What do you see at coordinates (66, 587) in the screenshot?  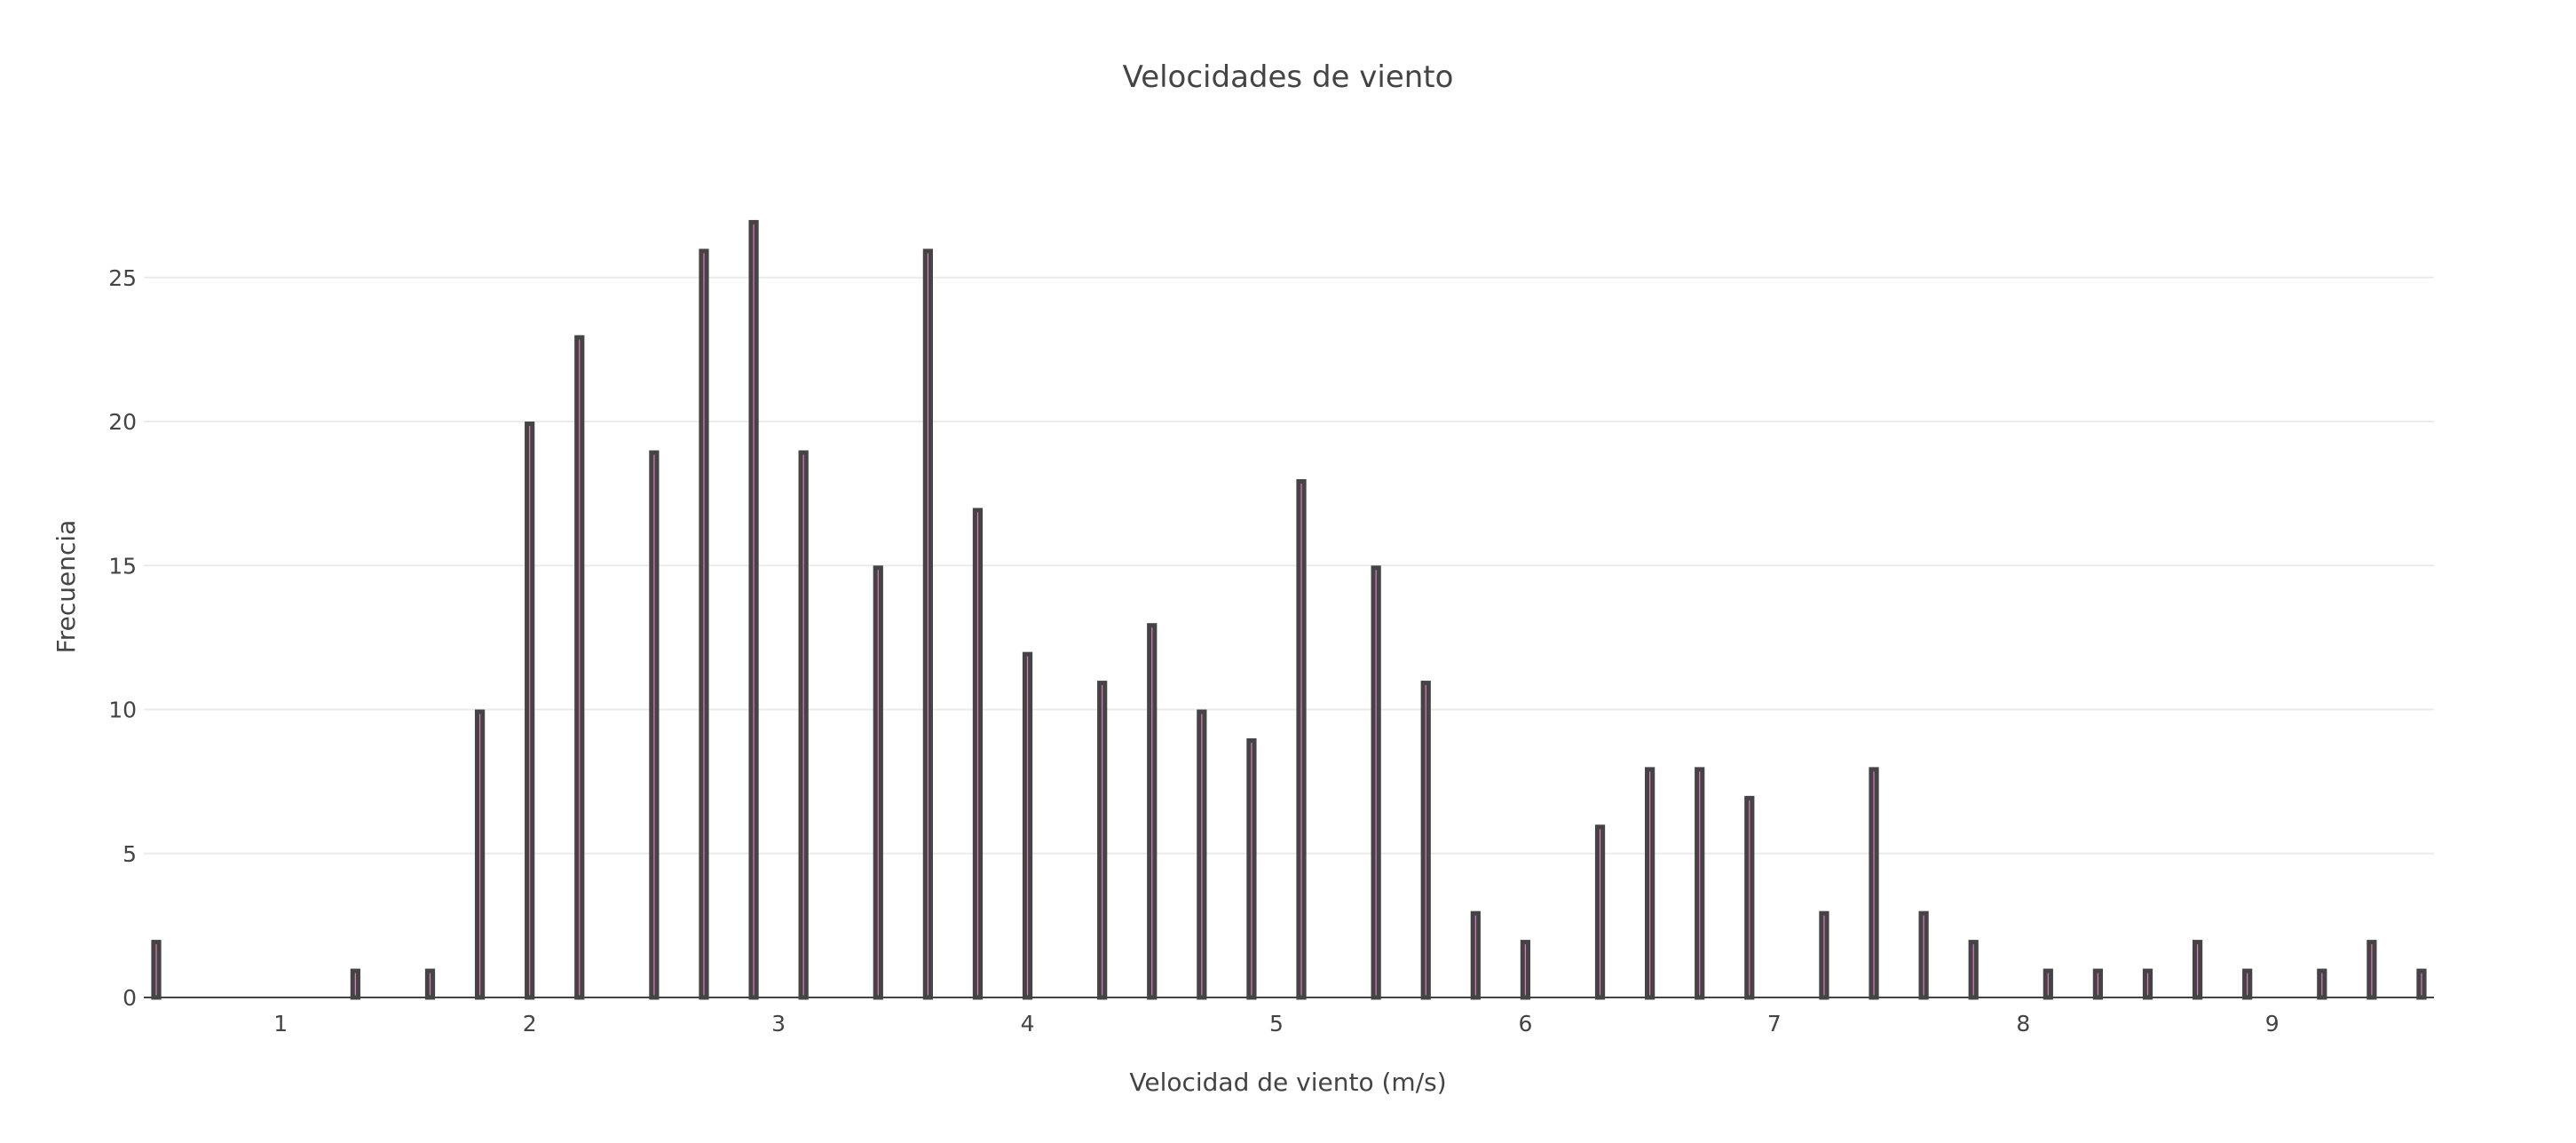 I see `y-axis-title: Frecuencia` at bounding box center [66, 587].